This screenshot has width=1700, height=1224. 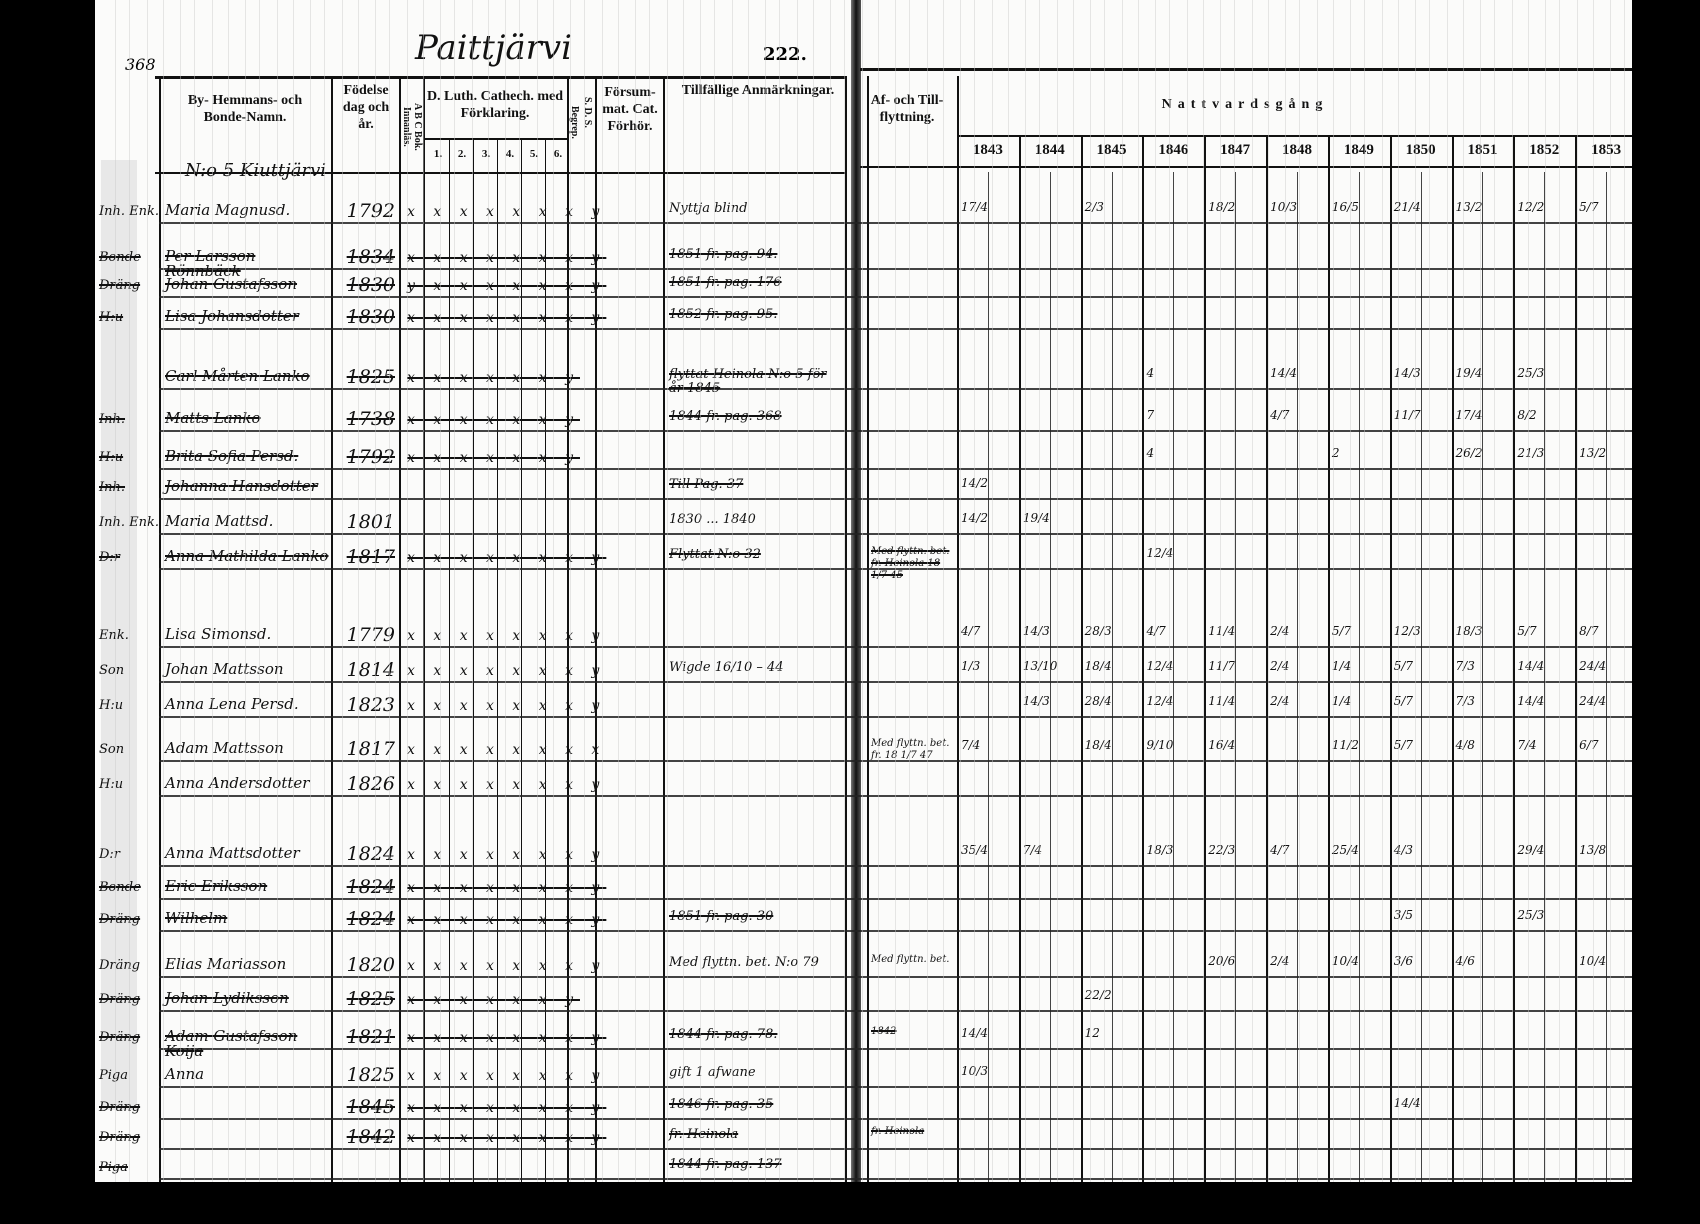 What do you see at coordinates (856, 591) in the screenshot?
I see `book-fold` at bounding box center [856, 591].